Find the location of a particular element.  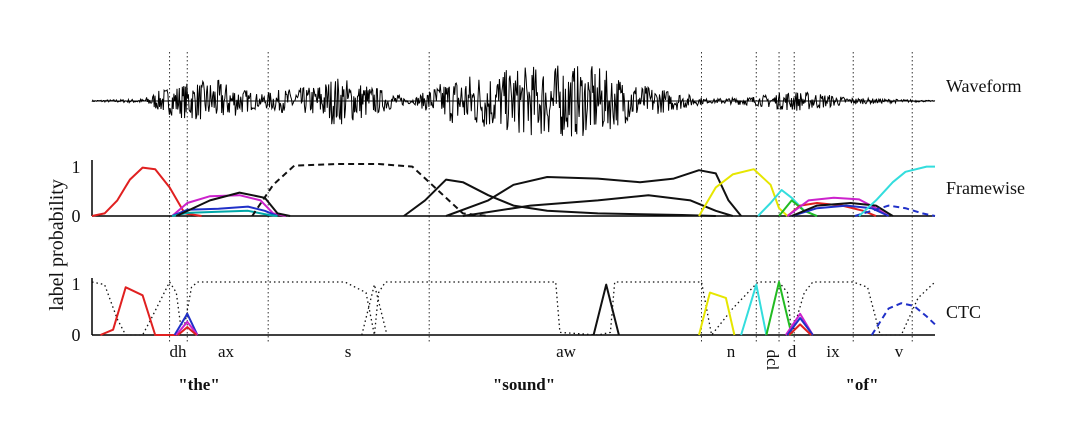

row-label-waveform: Waveform is located at coordinates (984, 86).